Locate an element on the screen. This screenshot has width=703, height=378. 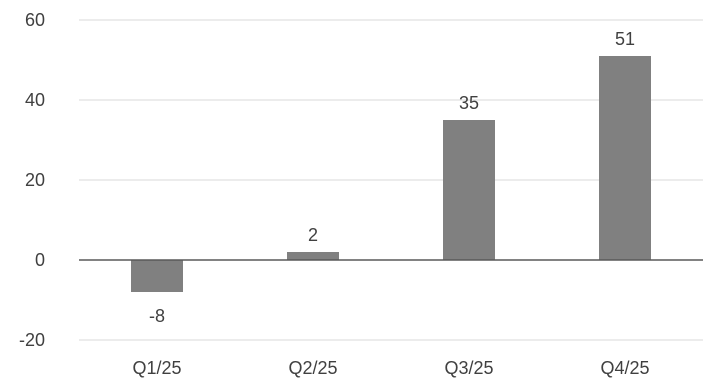
category-label: Q1/25 is located at coordinates (156, 368).